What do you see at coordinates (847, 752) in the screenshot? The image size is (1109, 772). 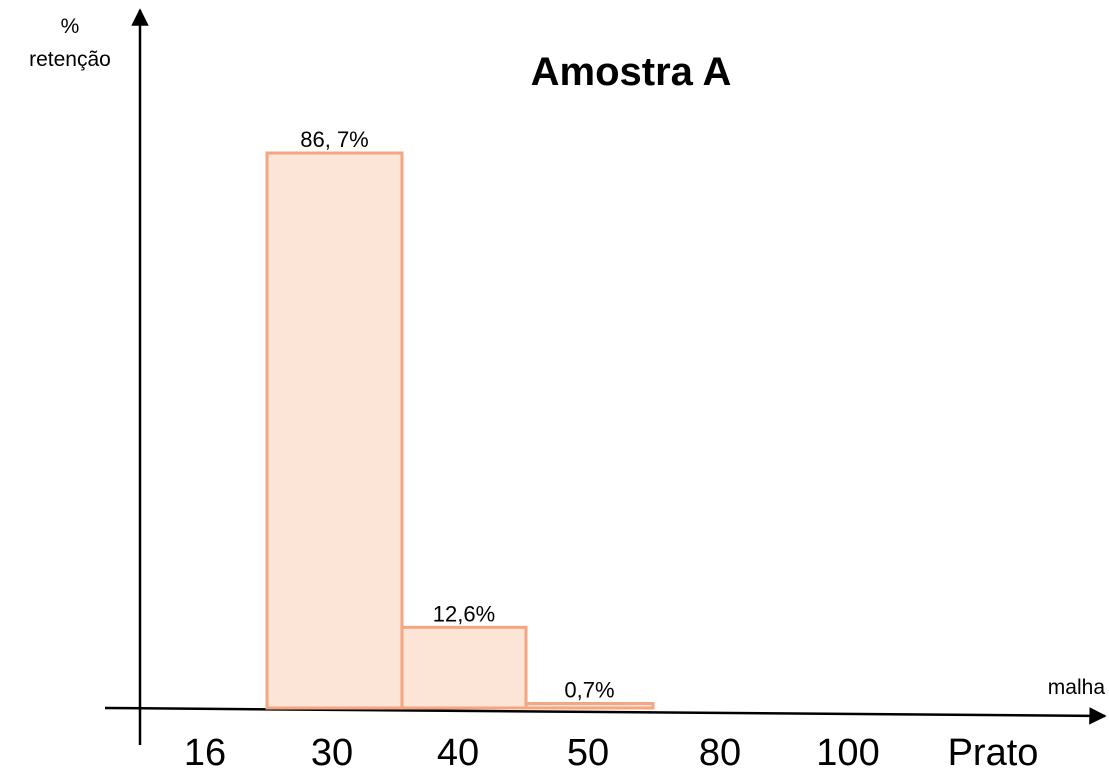 I see `x-tick-label-100: 100` at bounding box center [847, 752].